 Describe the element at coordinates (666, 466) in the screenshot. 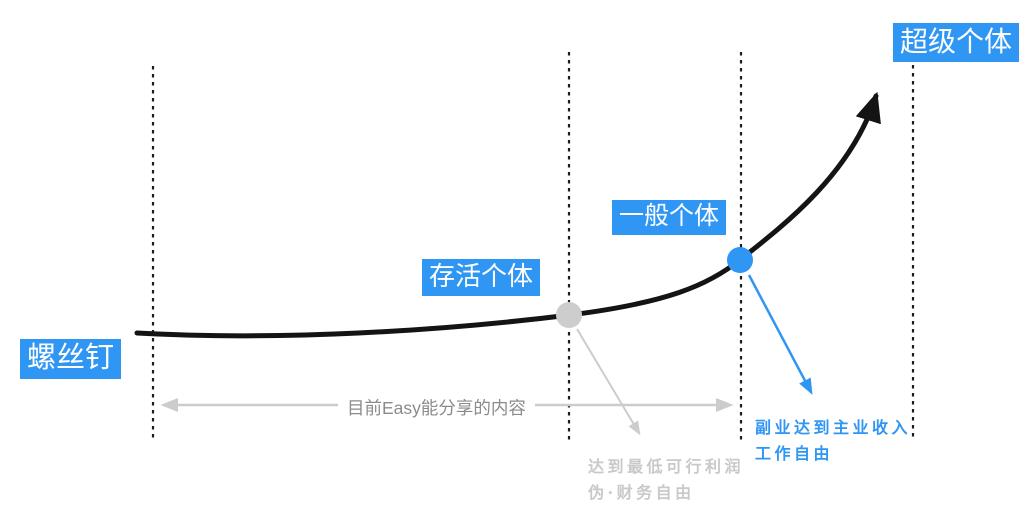

I see `survival-note-line1: 达到最低可行利润` at that location.